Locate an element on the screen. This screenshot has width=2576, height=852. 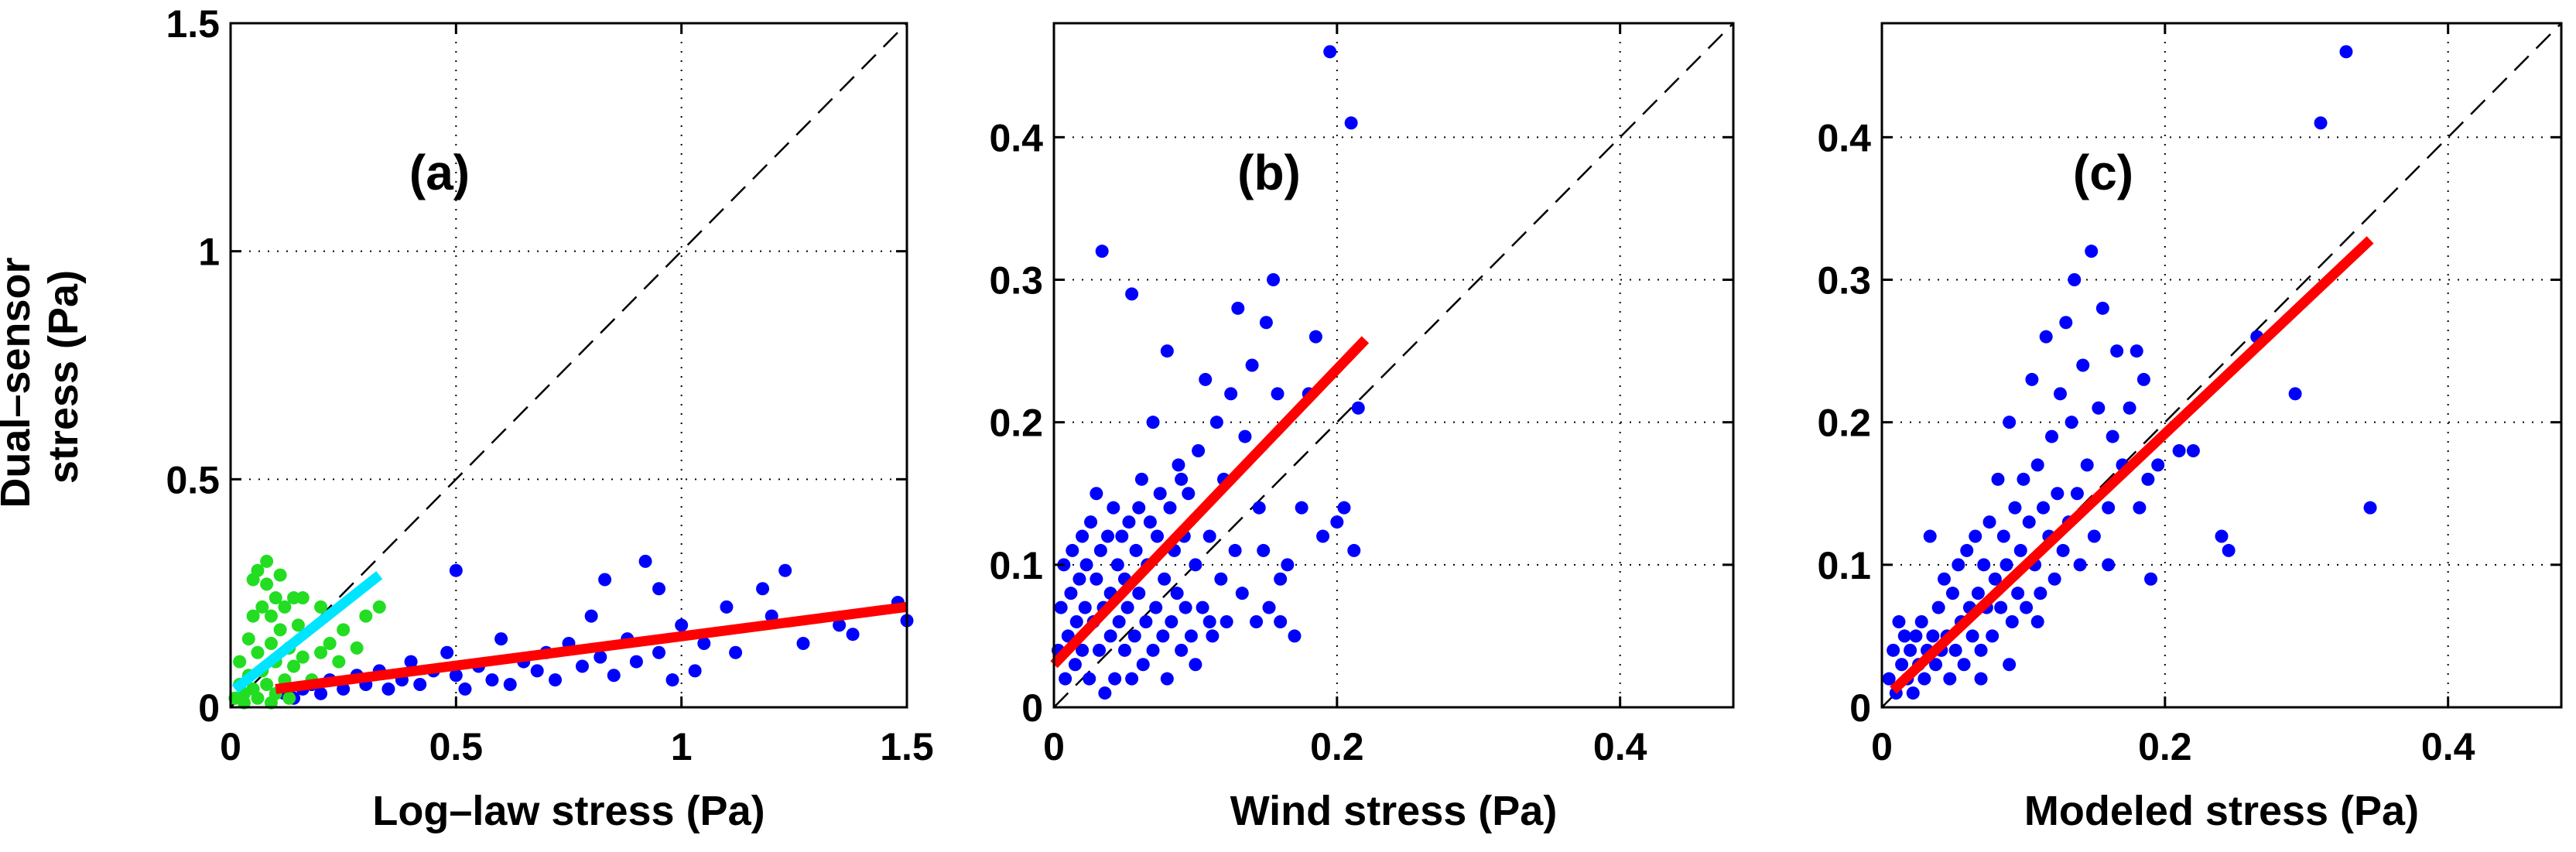
panel-label: (a) is located at coordinates (440, 172).